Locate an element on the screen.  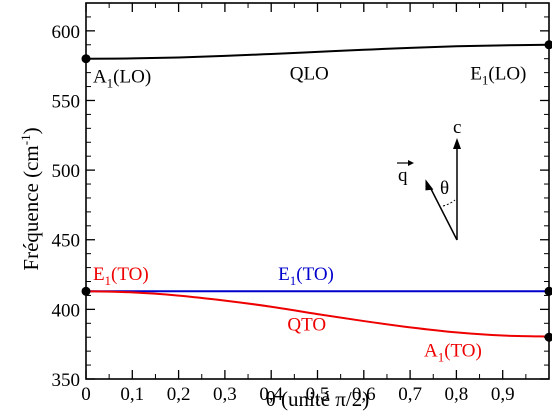
y-tick-label: 500 is located at coordinates (66, 171).